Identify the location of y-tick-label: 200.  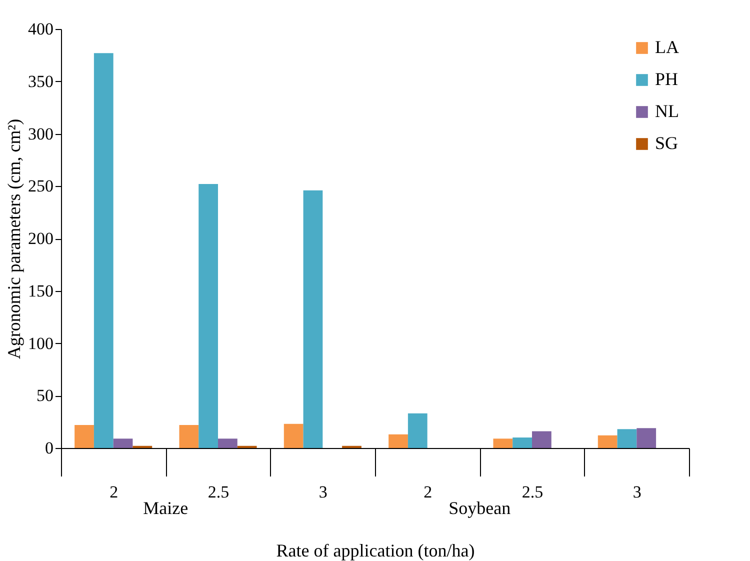
(41, 238).